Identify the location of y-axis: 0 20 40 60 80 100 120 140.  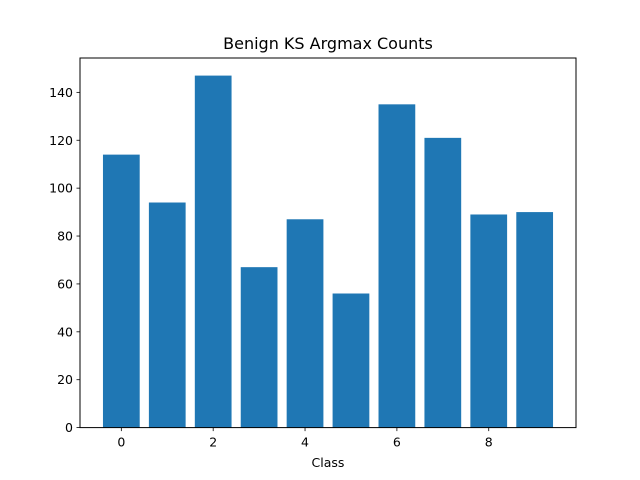
(64, 260).